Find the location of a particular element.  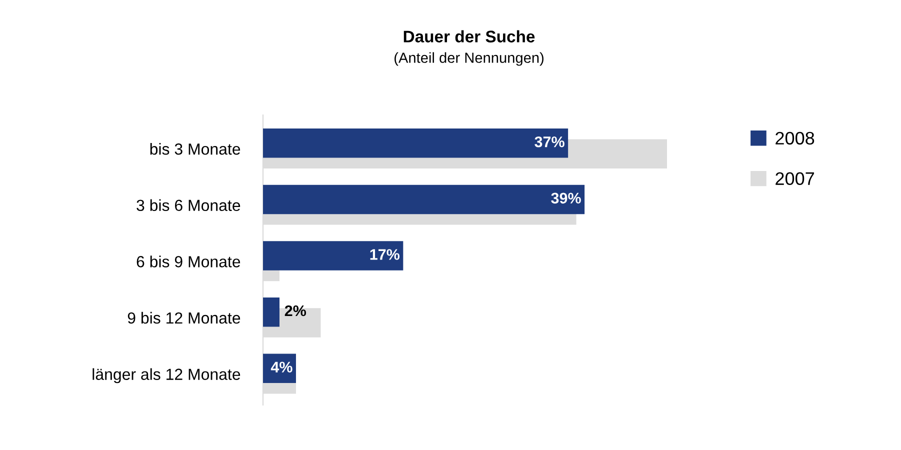

y-tick-label: 6 bis 9 Monate is located at coordinates (188, 262).